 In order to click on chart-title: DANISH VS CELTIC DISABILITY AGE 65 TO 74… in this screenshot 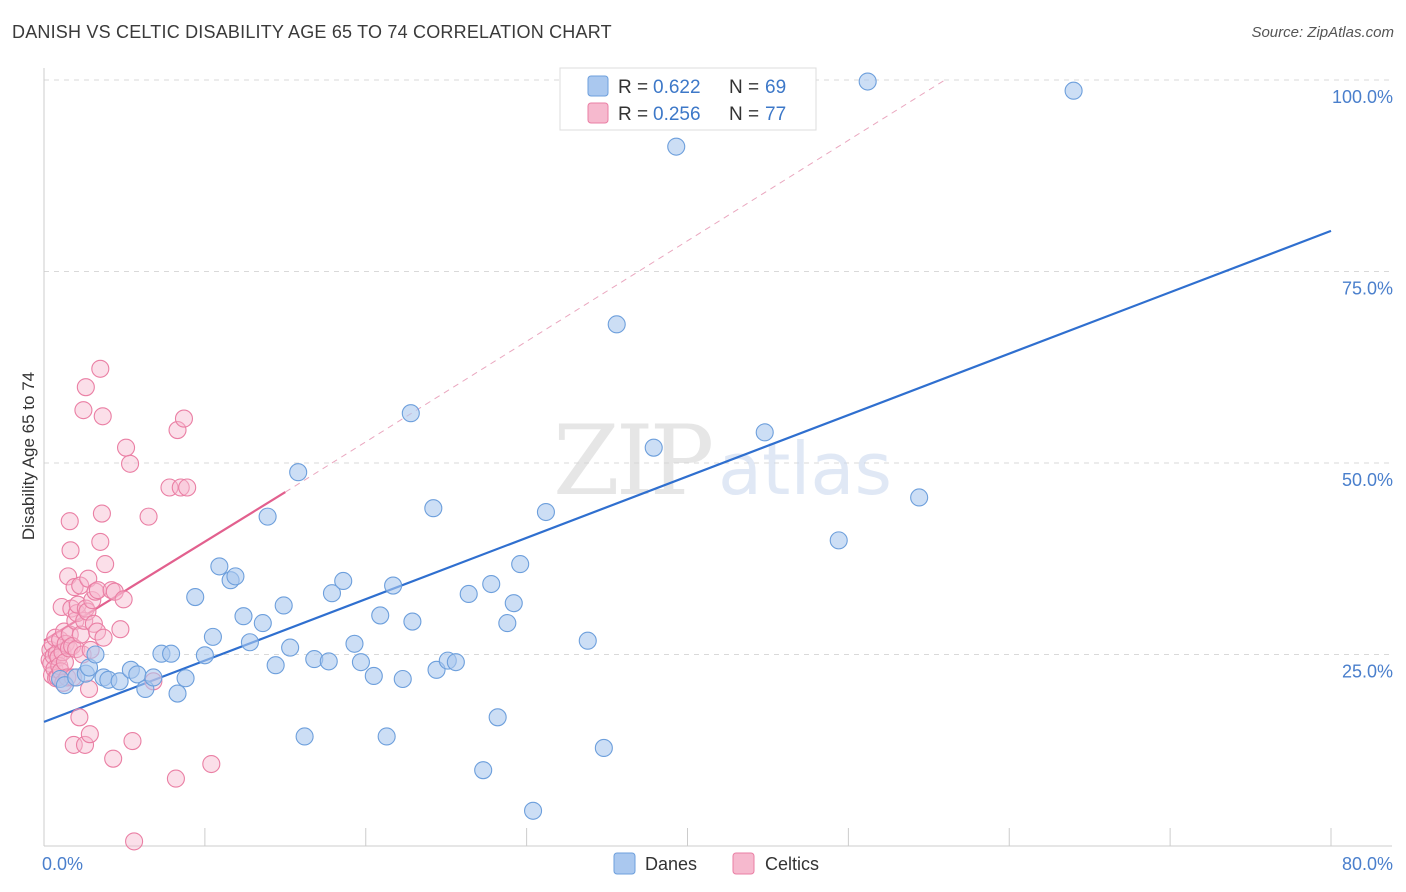, I will do `click(312, 32)`.